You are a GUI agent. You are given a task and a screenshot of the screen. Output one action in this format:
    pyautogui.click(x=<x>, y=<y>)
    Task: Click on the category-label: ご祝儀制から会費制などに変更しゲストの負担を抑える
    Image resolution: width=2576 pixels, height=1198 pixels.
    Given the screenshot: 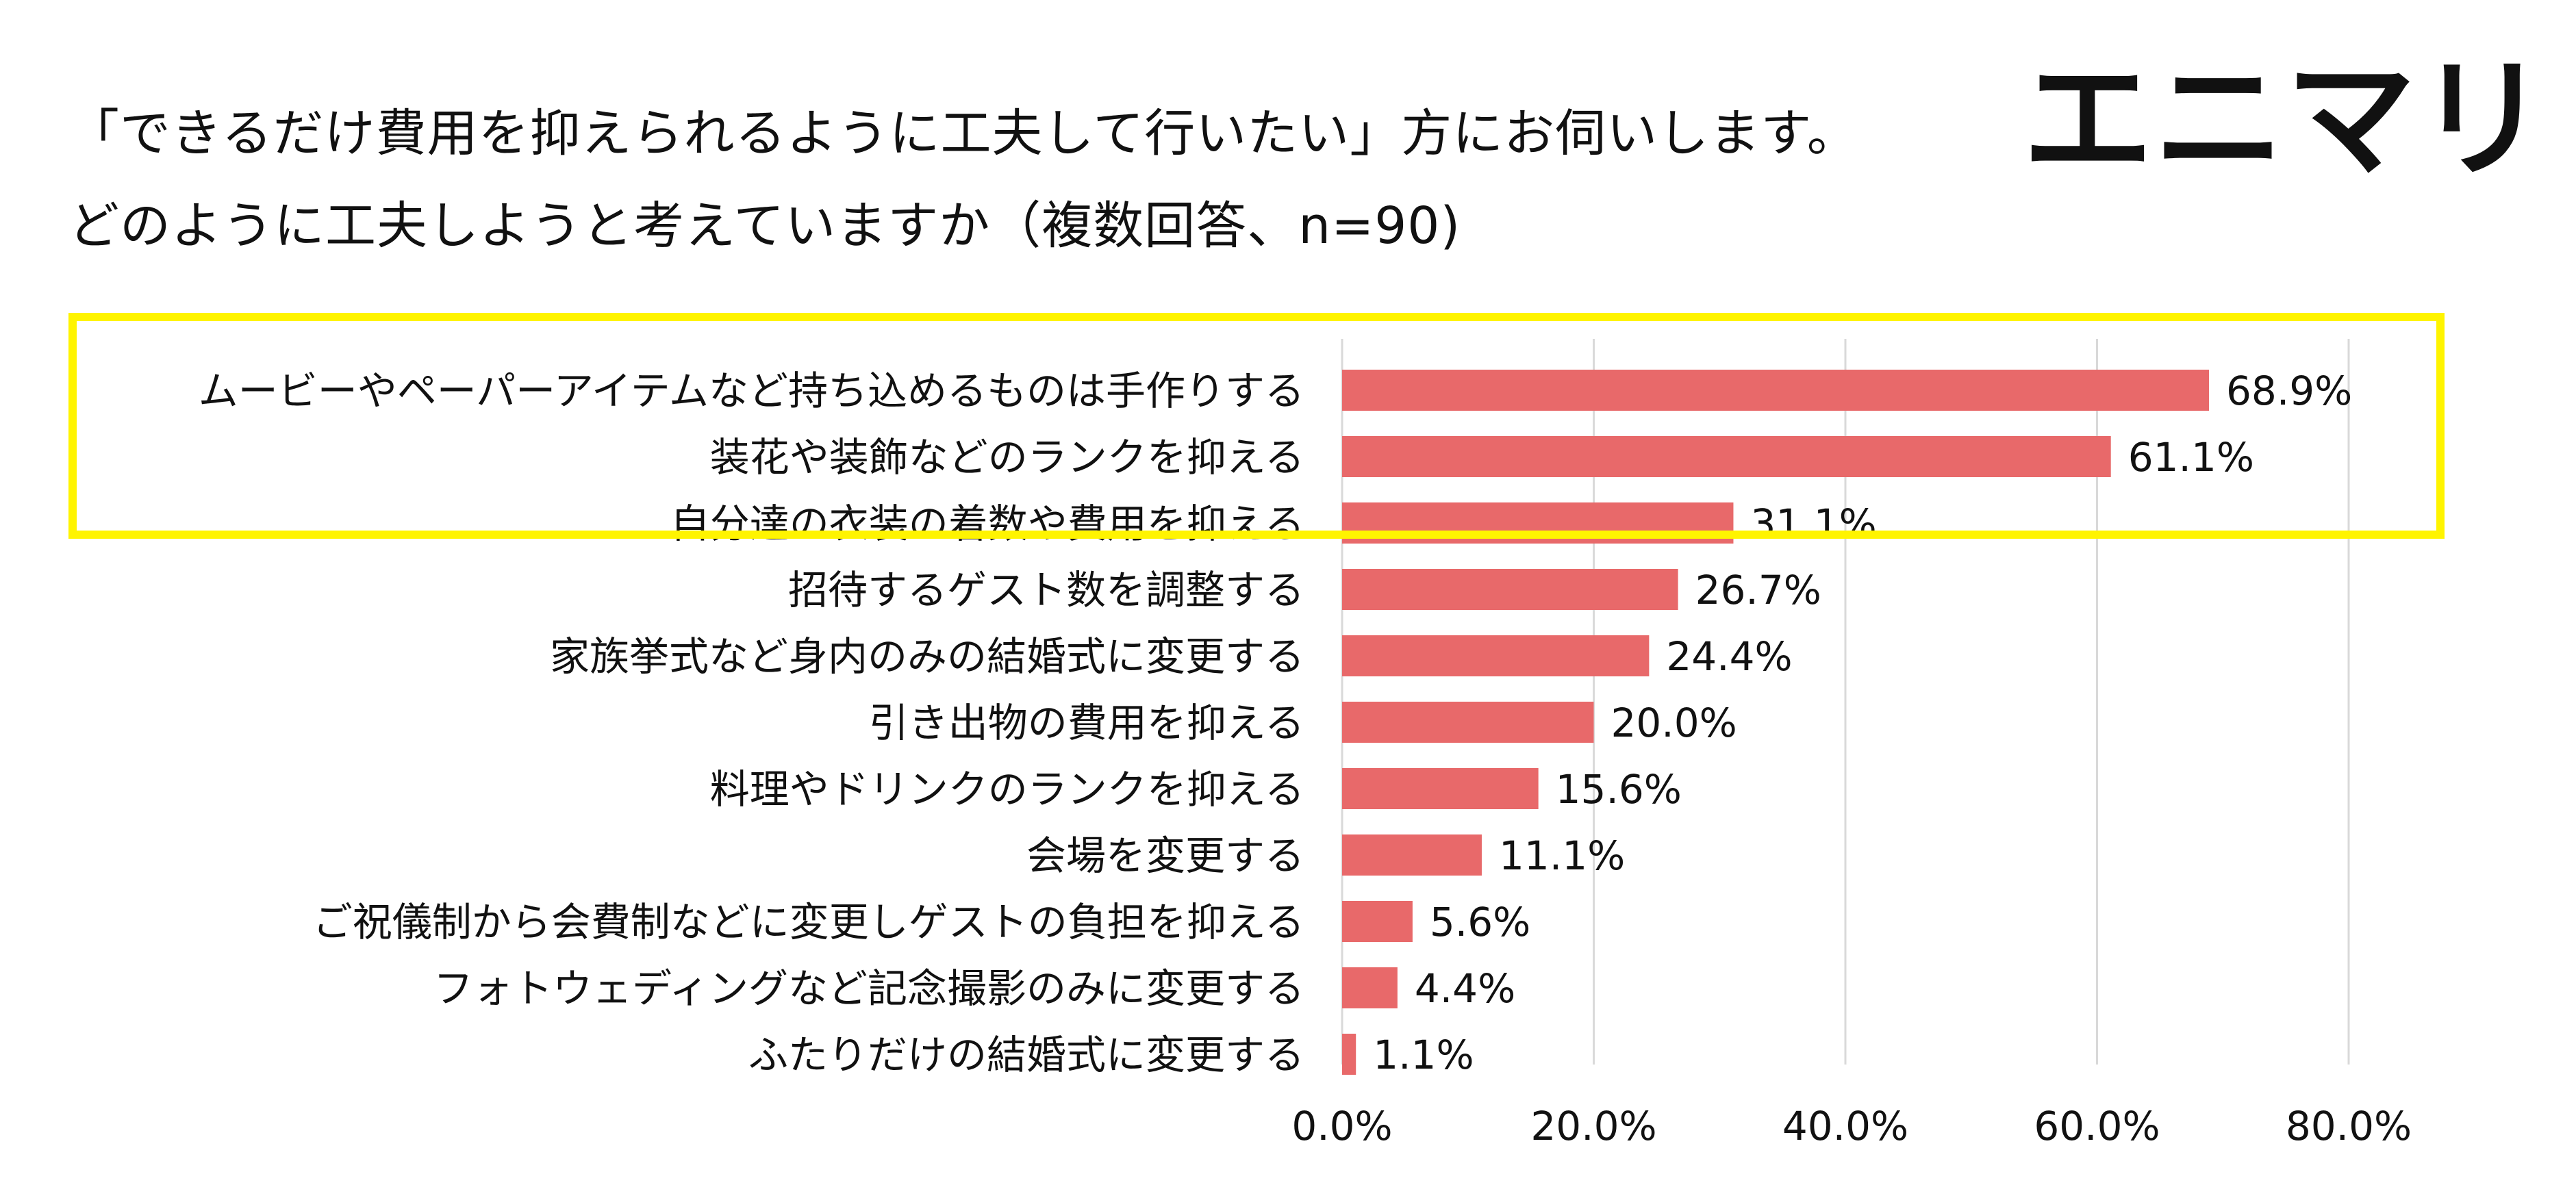 What is the action you would take?
    pyautogui.click(x=808, y=922)
    